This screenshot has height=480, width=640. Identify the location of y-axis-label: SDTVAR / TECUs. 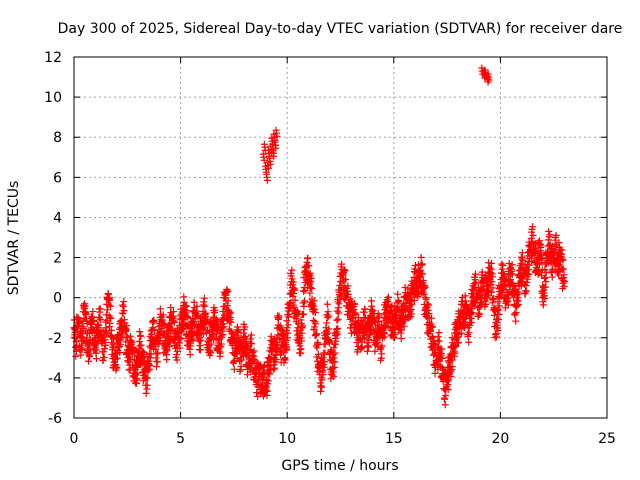
(14, 238).